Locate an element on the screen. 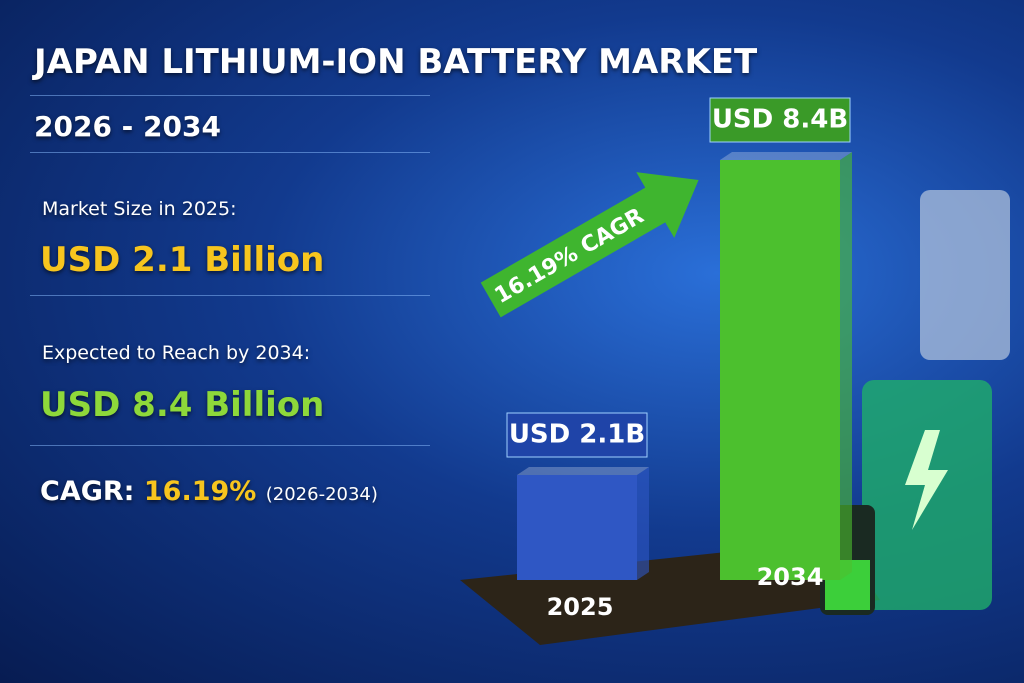 The width and height of the screenshot is (1024, 683). value-label: USD 2.1B is located at coordinates (577, 435).